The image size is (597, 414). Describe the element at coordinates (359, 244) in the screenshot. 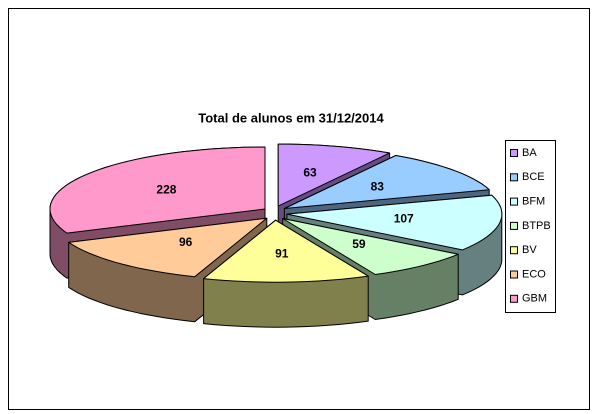

I see `data-label: 59` at that location.